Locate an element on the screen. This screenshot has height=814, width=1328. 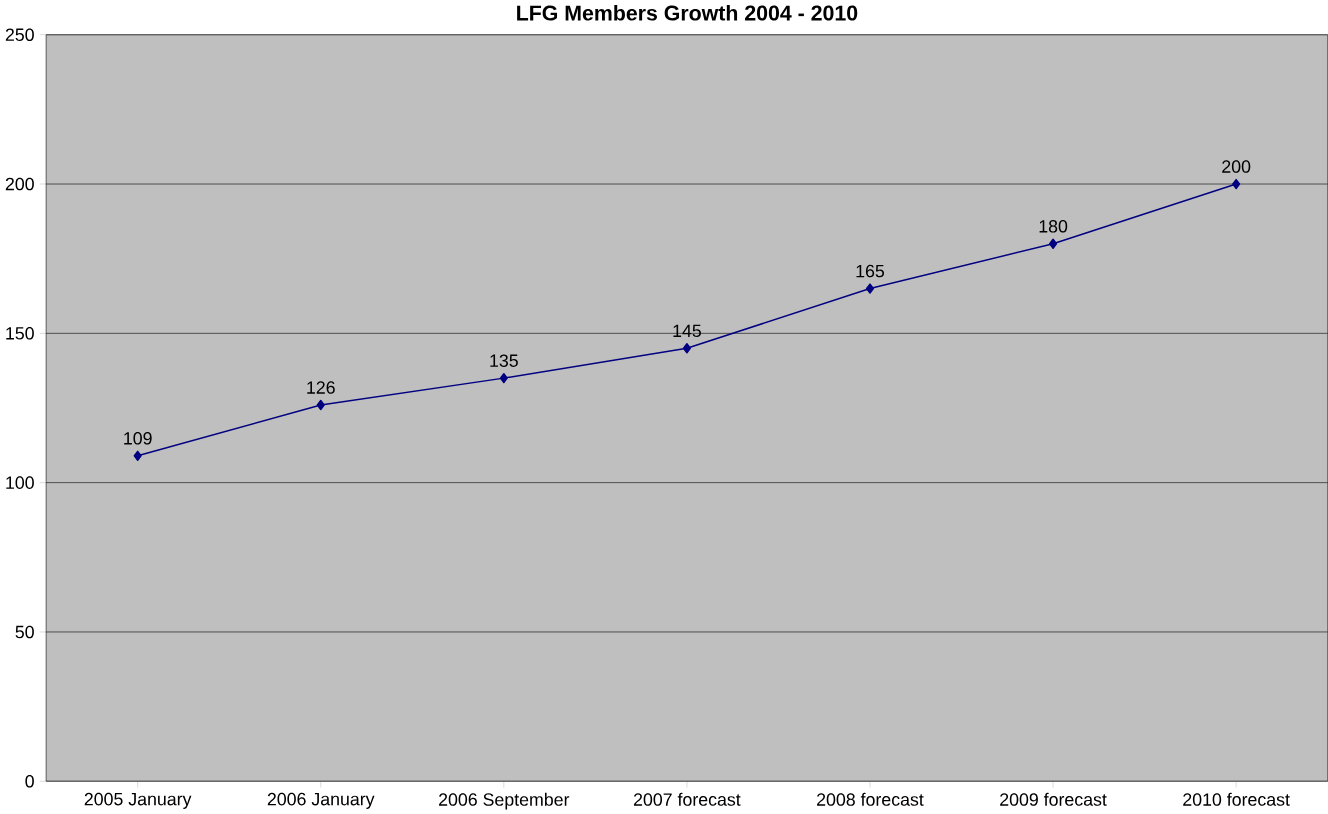
data-label: 109 is located at coordinates (138, 438).